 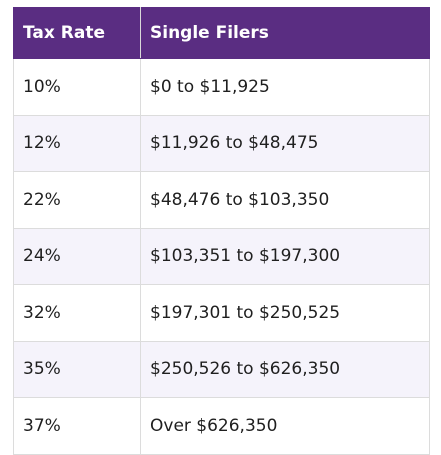 I want to click on income-range-cell: $11,926 to $48,475, so click(x=285, y=143).